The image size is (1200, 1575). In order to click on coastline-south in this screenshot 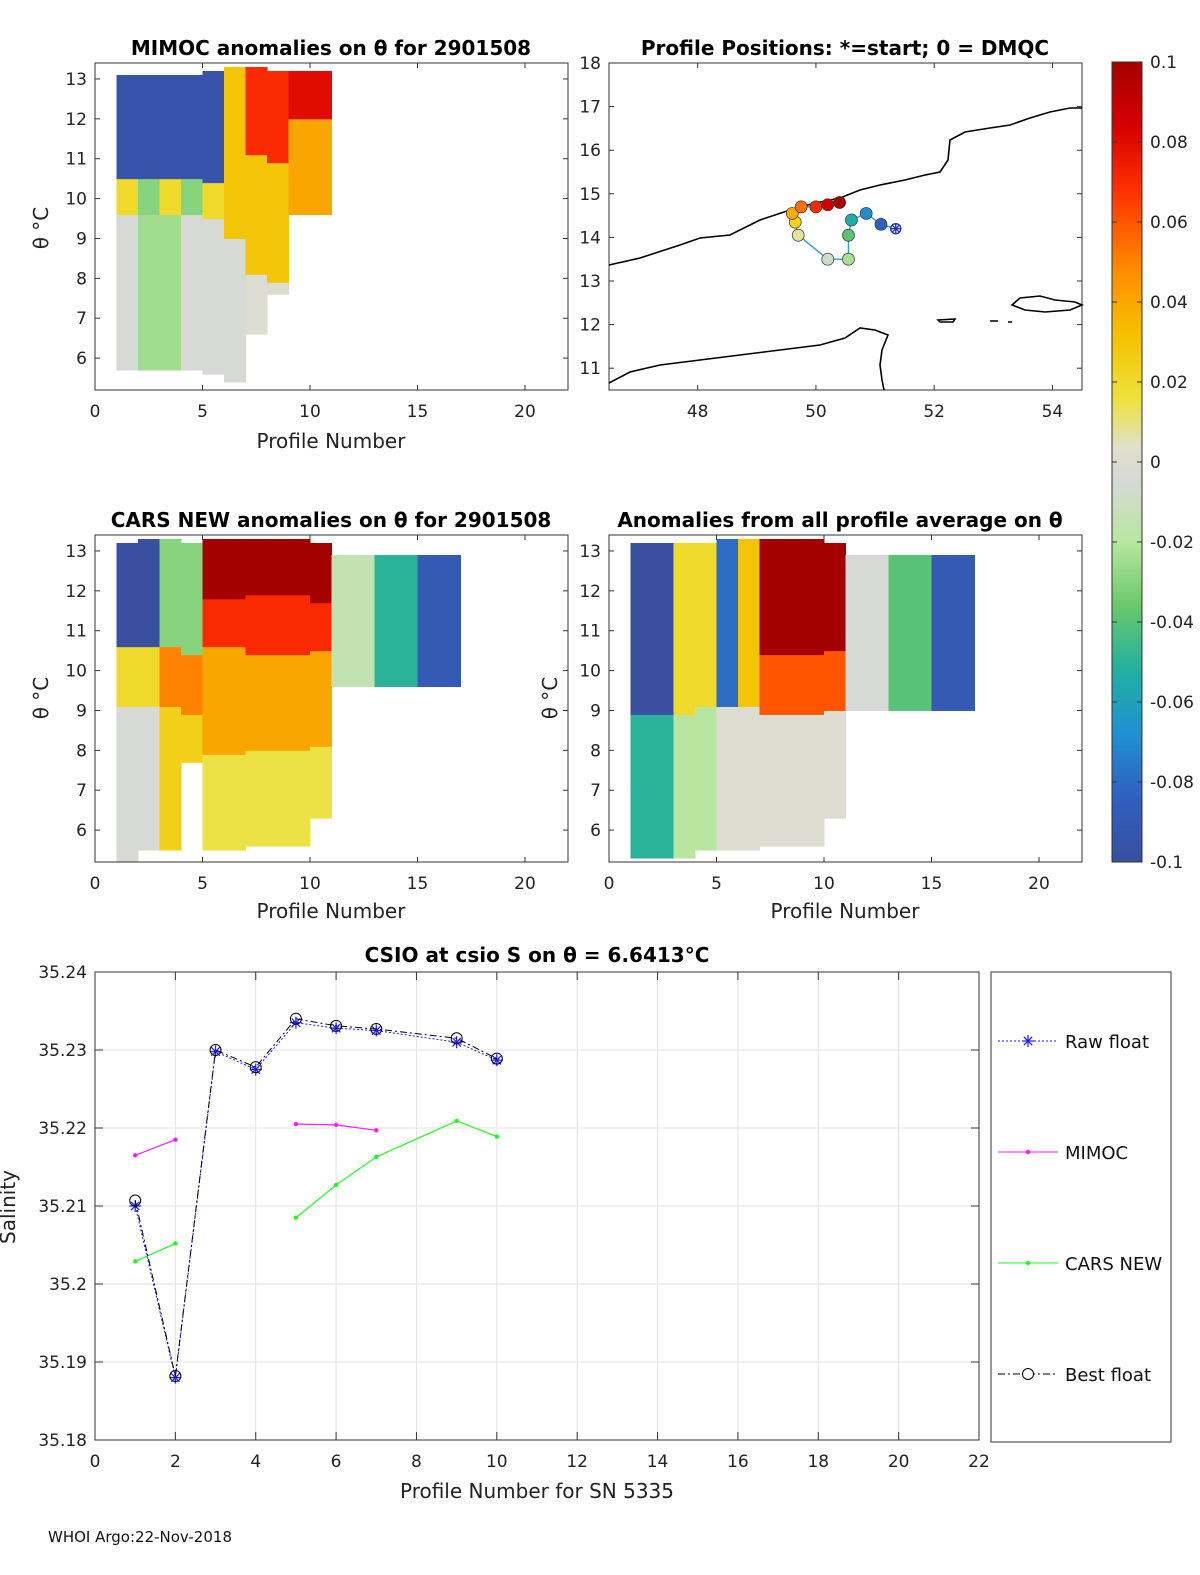, I will do `click(749, 359)`.